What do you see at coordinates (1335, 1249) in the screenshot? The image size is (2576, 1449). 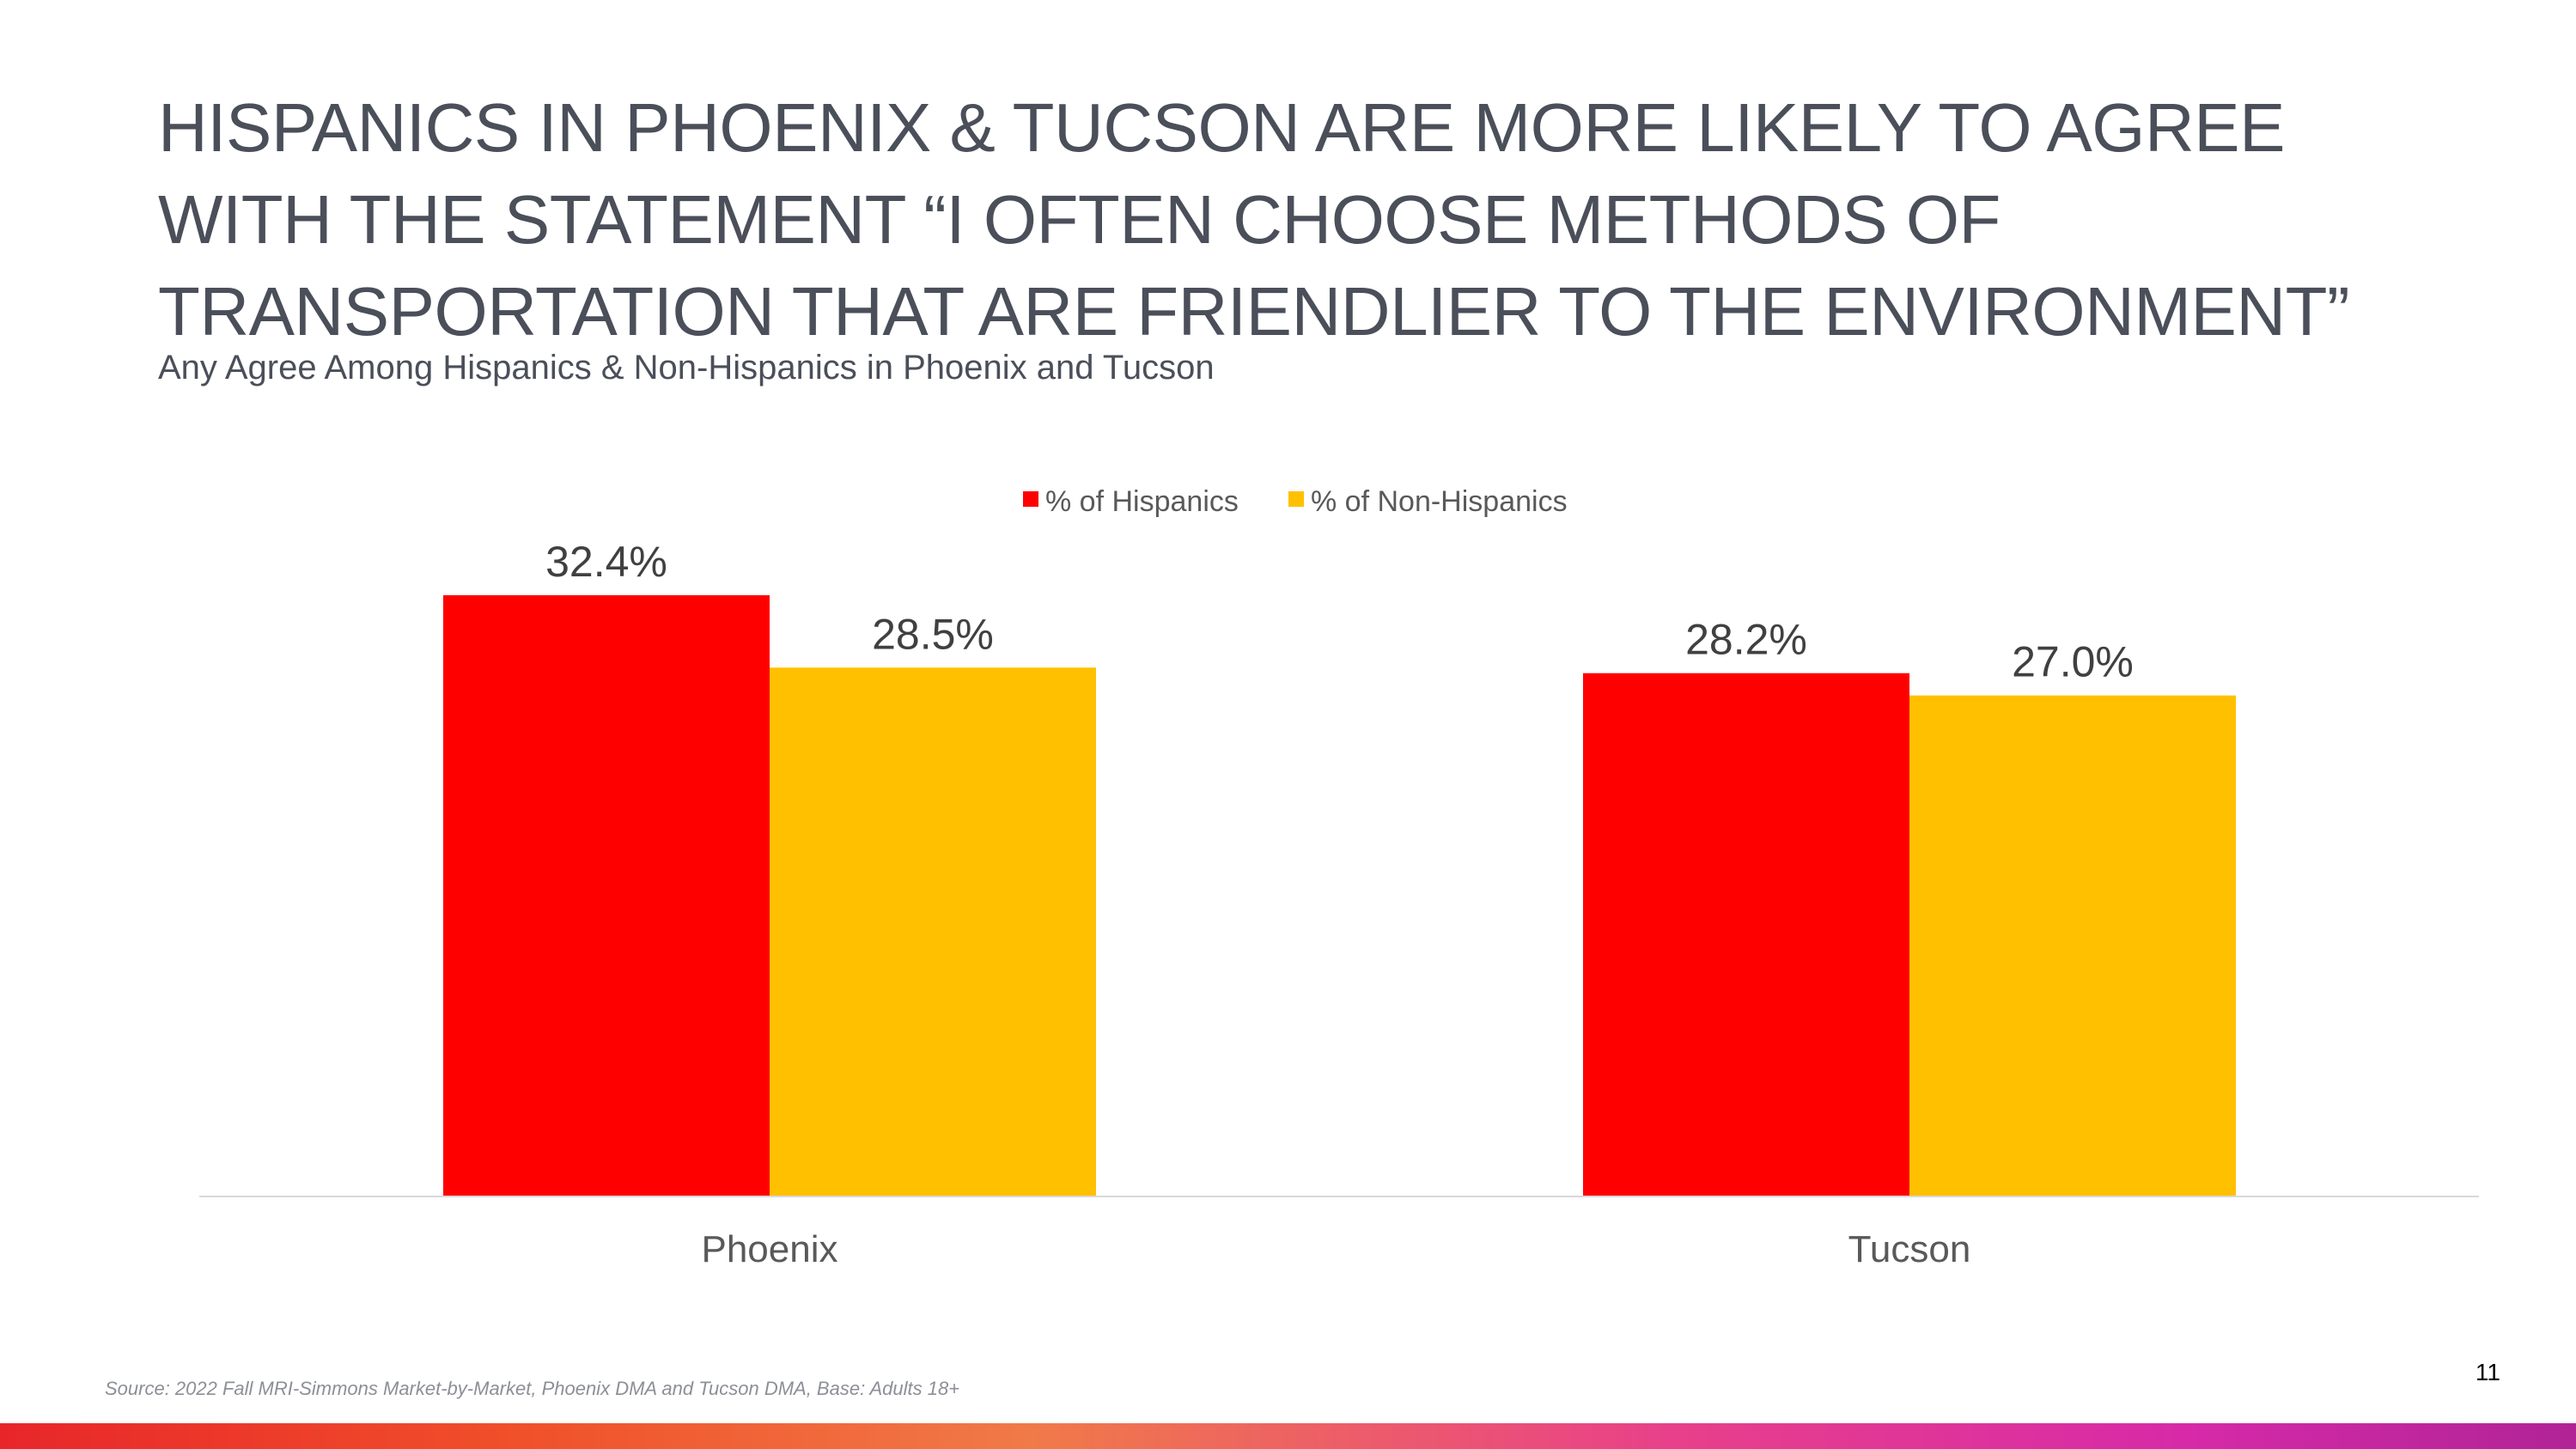 I see `chart-category-labels: Phoenix Tucson` at bounding box center [1335, 1249].